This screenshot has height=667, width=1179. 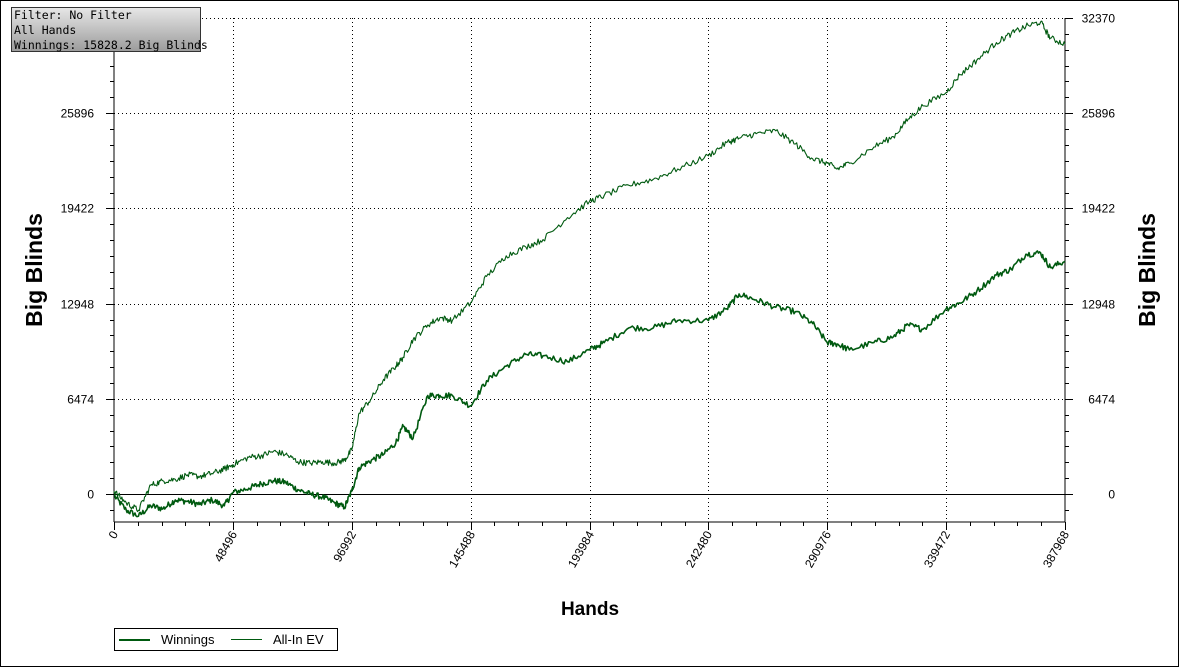 What do you see at coordinates (298, 639) in the screenshot?
I see `legend-allin-label: All-In EV` at bounding box center [298, 639].